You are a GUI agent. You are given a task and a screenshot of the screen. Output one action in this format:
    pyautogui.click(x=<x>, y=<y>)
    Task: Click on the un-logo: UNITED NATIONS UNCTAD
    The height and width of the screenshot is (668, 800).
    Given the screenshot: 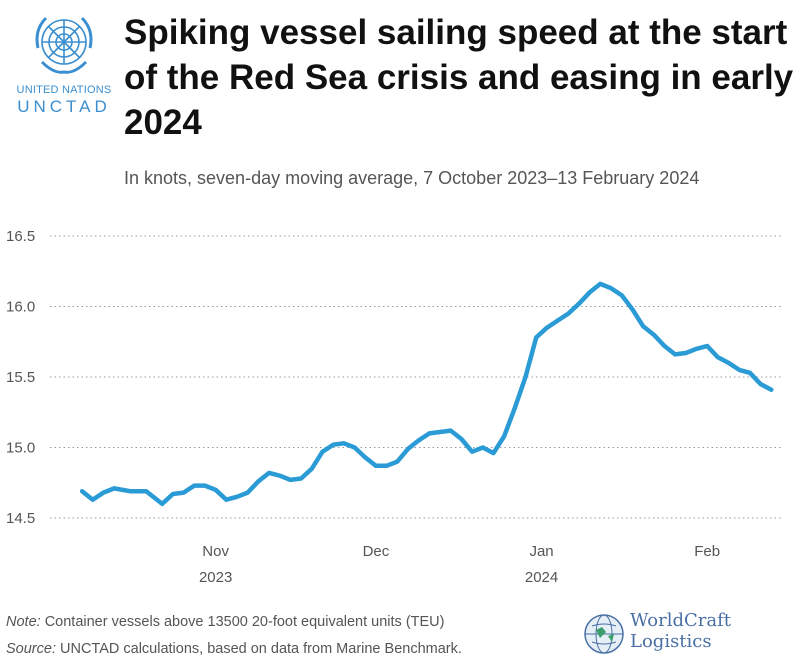 What is the action you would take?
    pyautogui.click(x=64, y=69)
    